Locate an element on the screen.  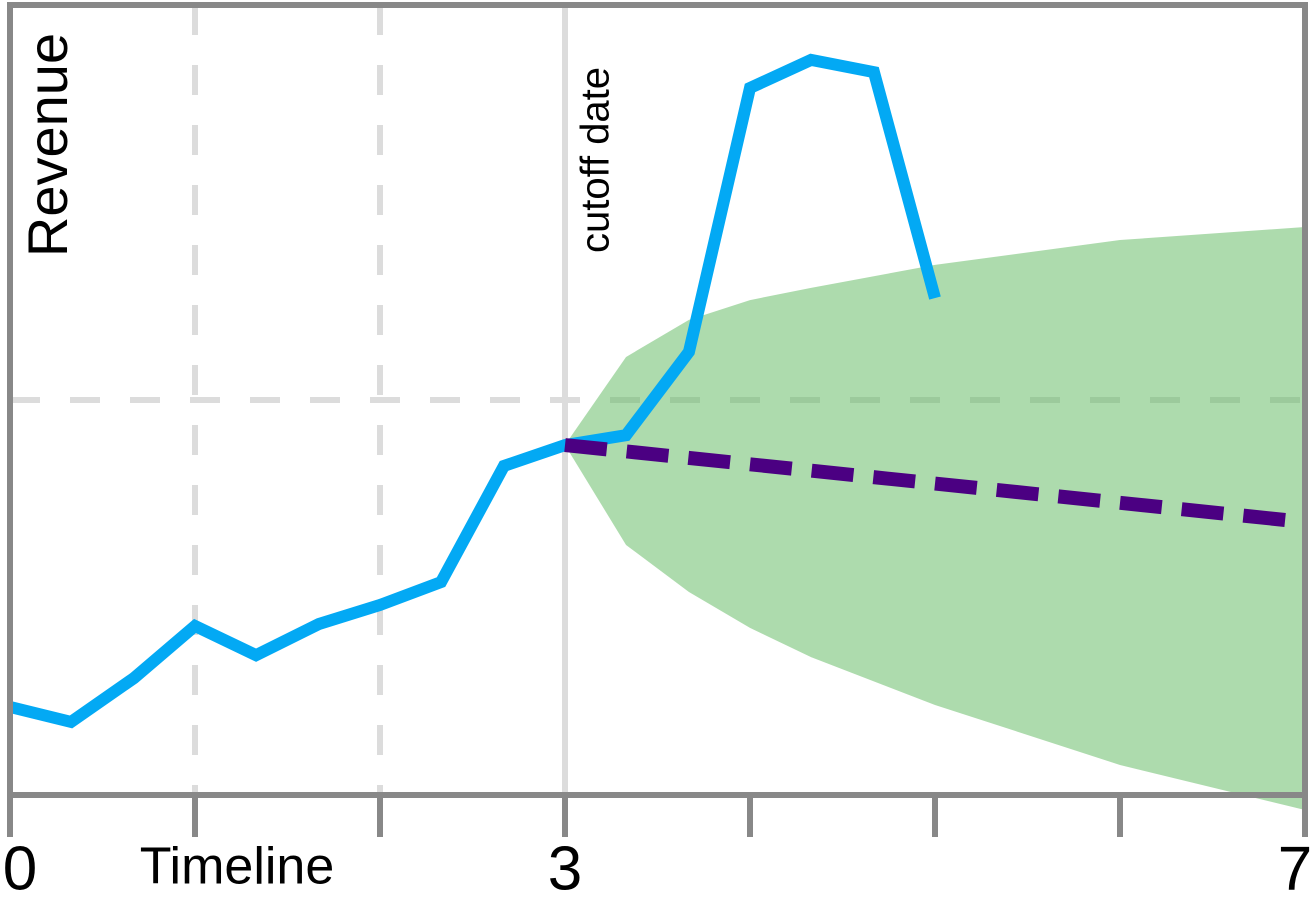
x-tick-label: 0 is located at coordinates (20, 868).